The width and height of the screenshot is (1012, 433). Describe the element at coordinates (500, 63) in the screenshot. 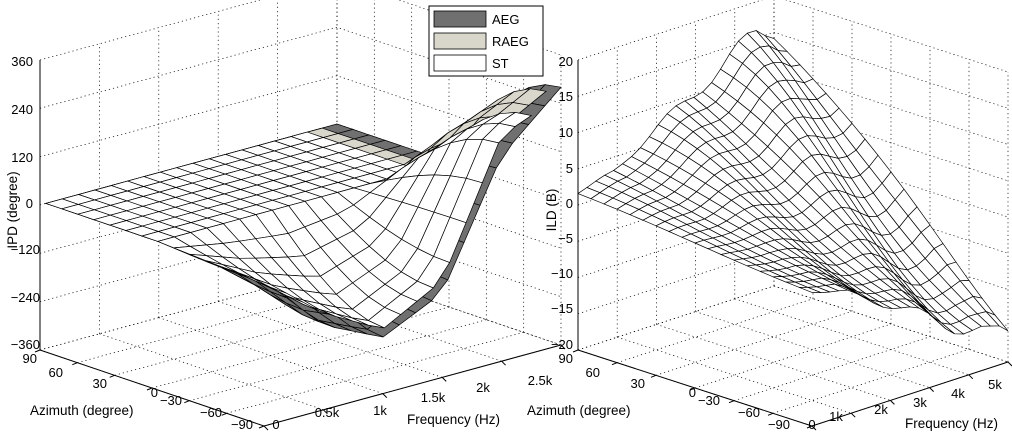

I see `legend-label: ST` at that location.